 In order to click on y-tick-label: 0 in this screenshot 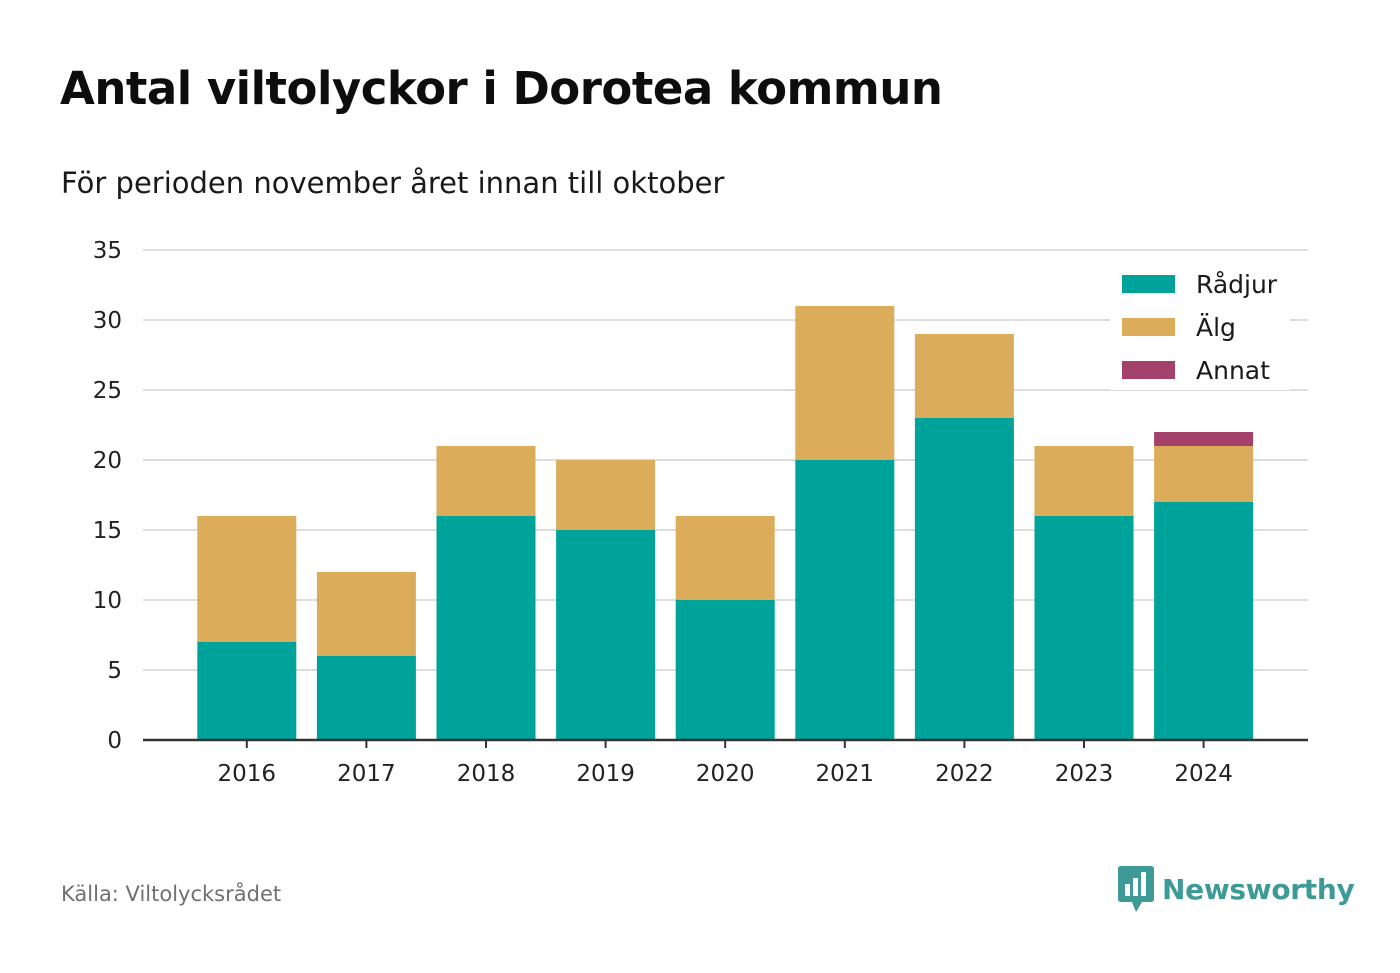, I will do `click(114, 741)`.